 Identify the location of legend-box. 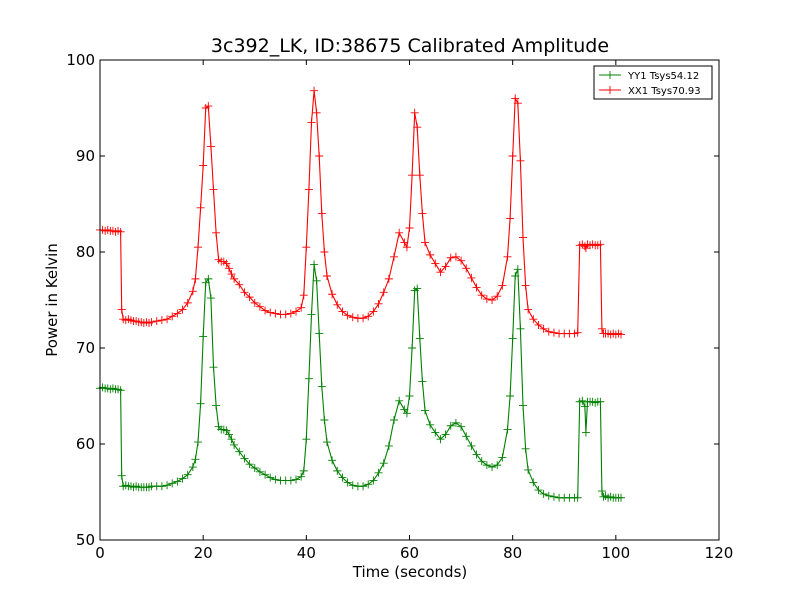
(653, 82).